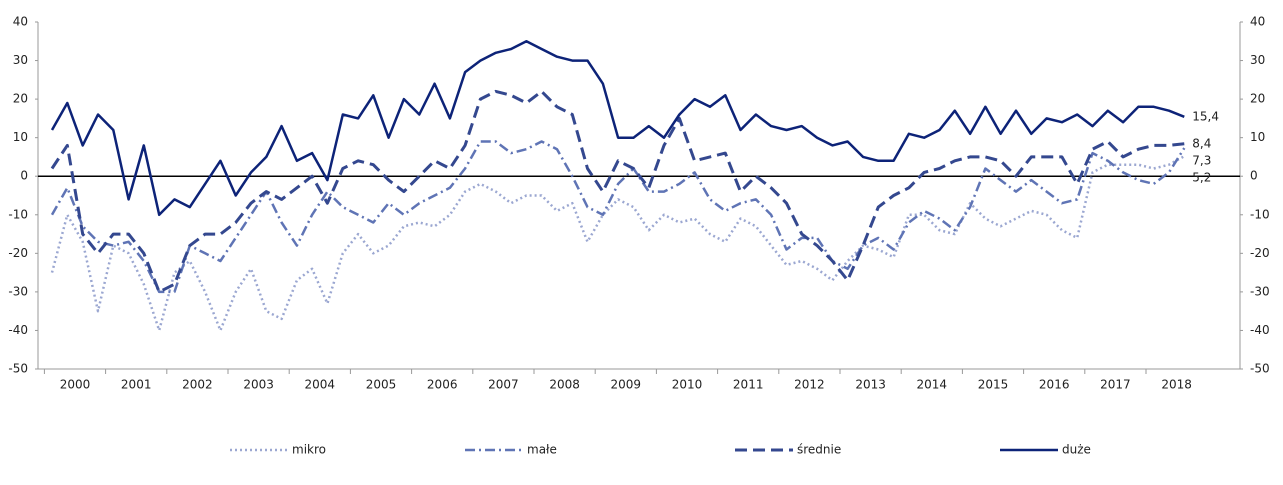  Describe the element at coordinates (18, 291) in the screenshot. I see `y-tick-label: -30` at that location.